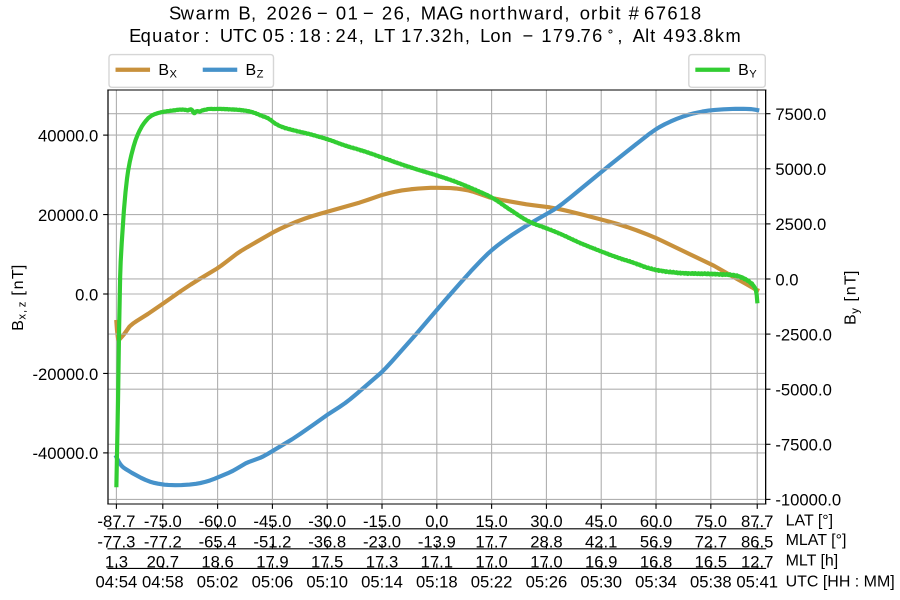 The width and height of the screenshot is (900, 600). Describe the element at coordinates (840, 582) in the screenshot. I see `svg-text: UTC [HH : MM]` at that location.